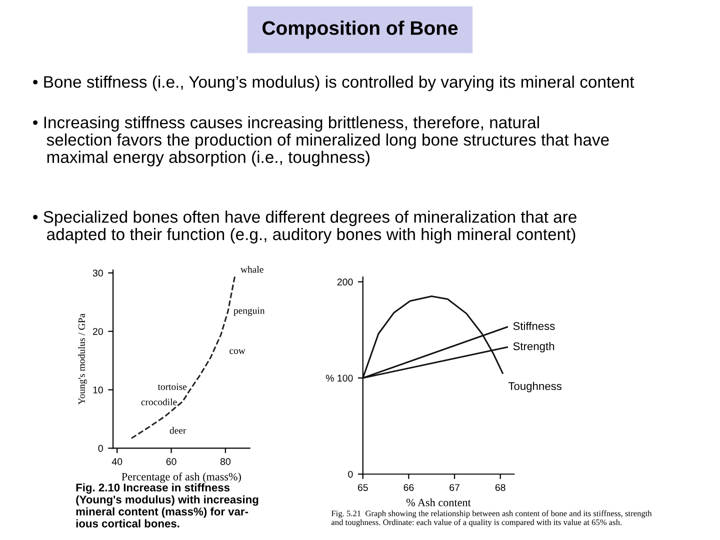 This screenshot has height=540, width=720. I want to click on y-tick-label: 10, so click(98, 390).